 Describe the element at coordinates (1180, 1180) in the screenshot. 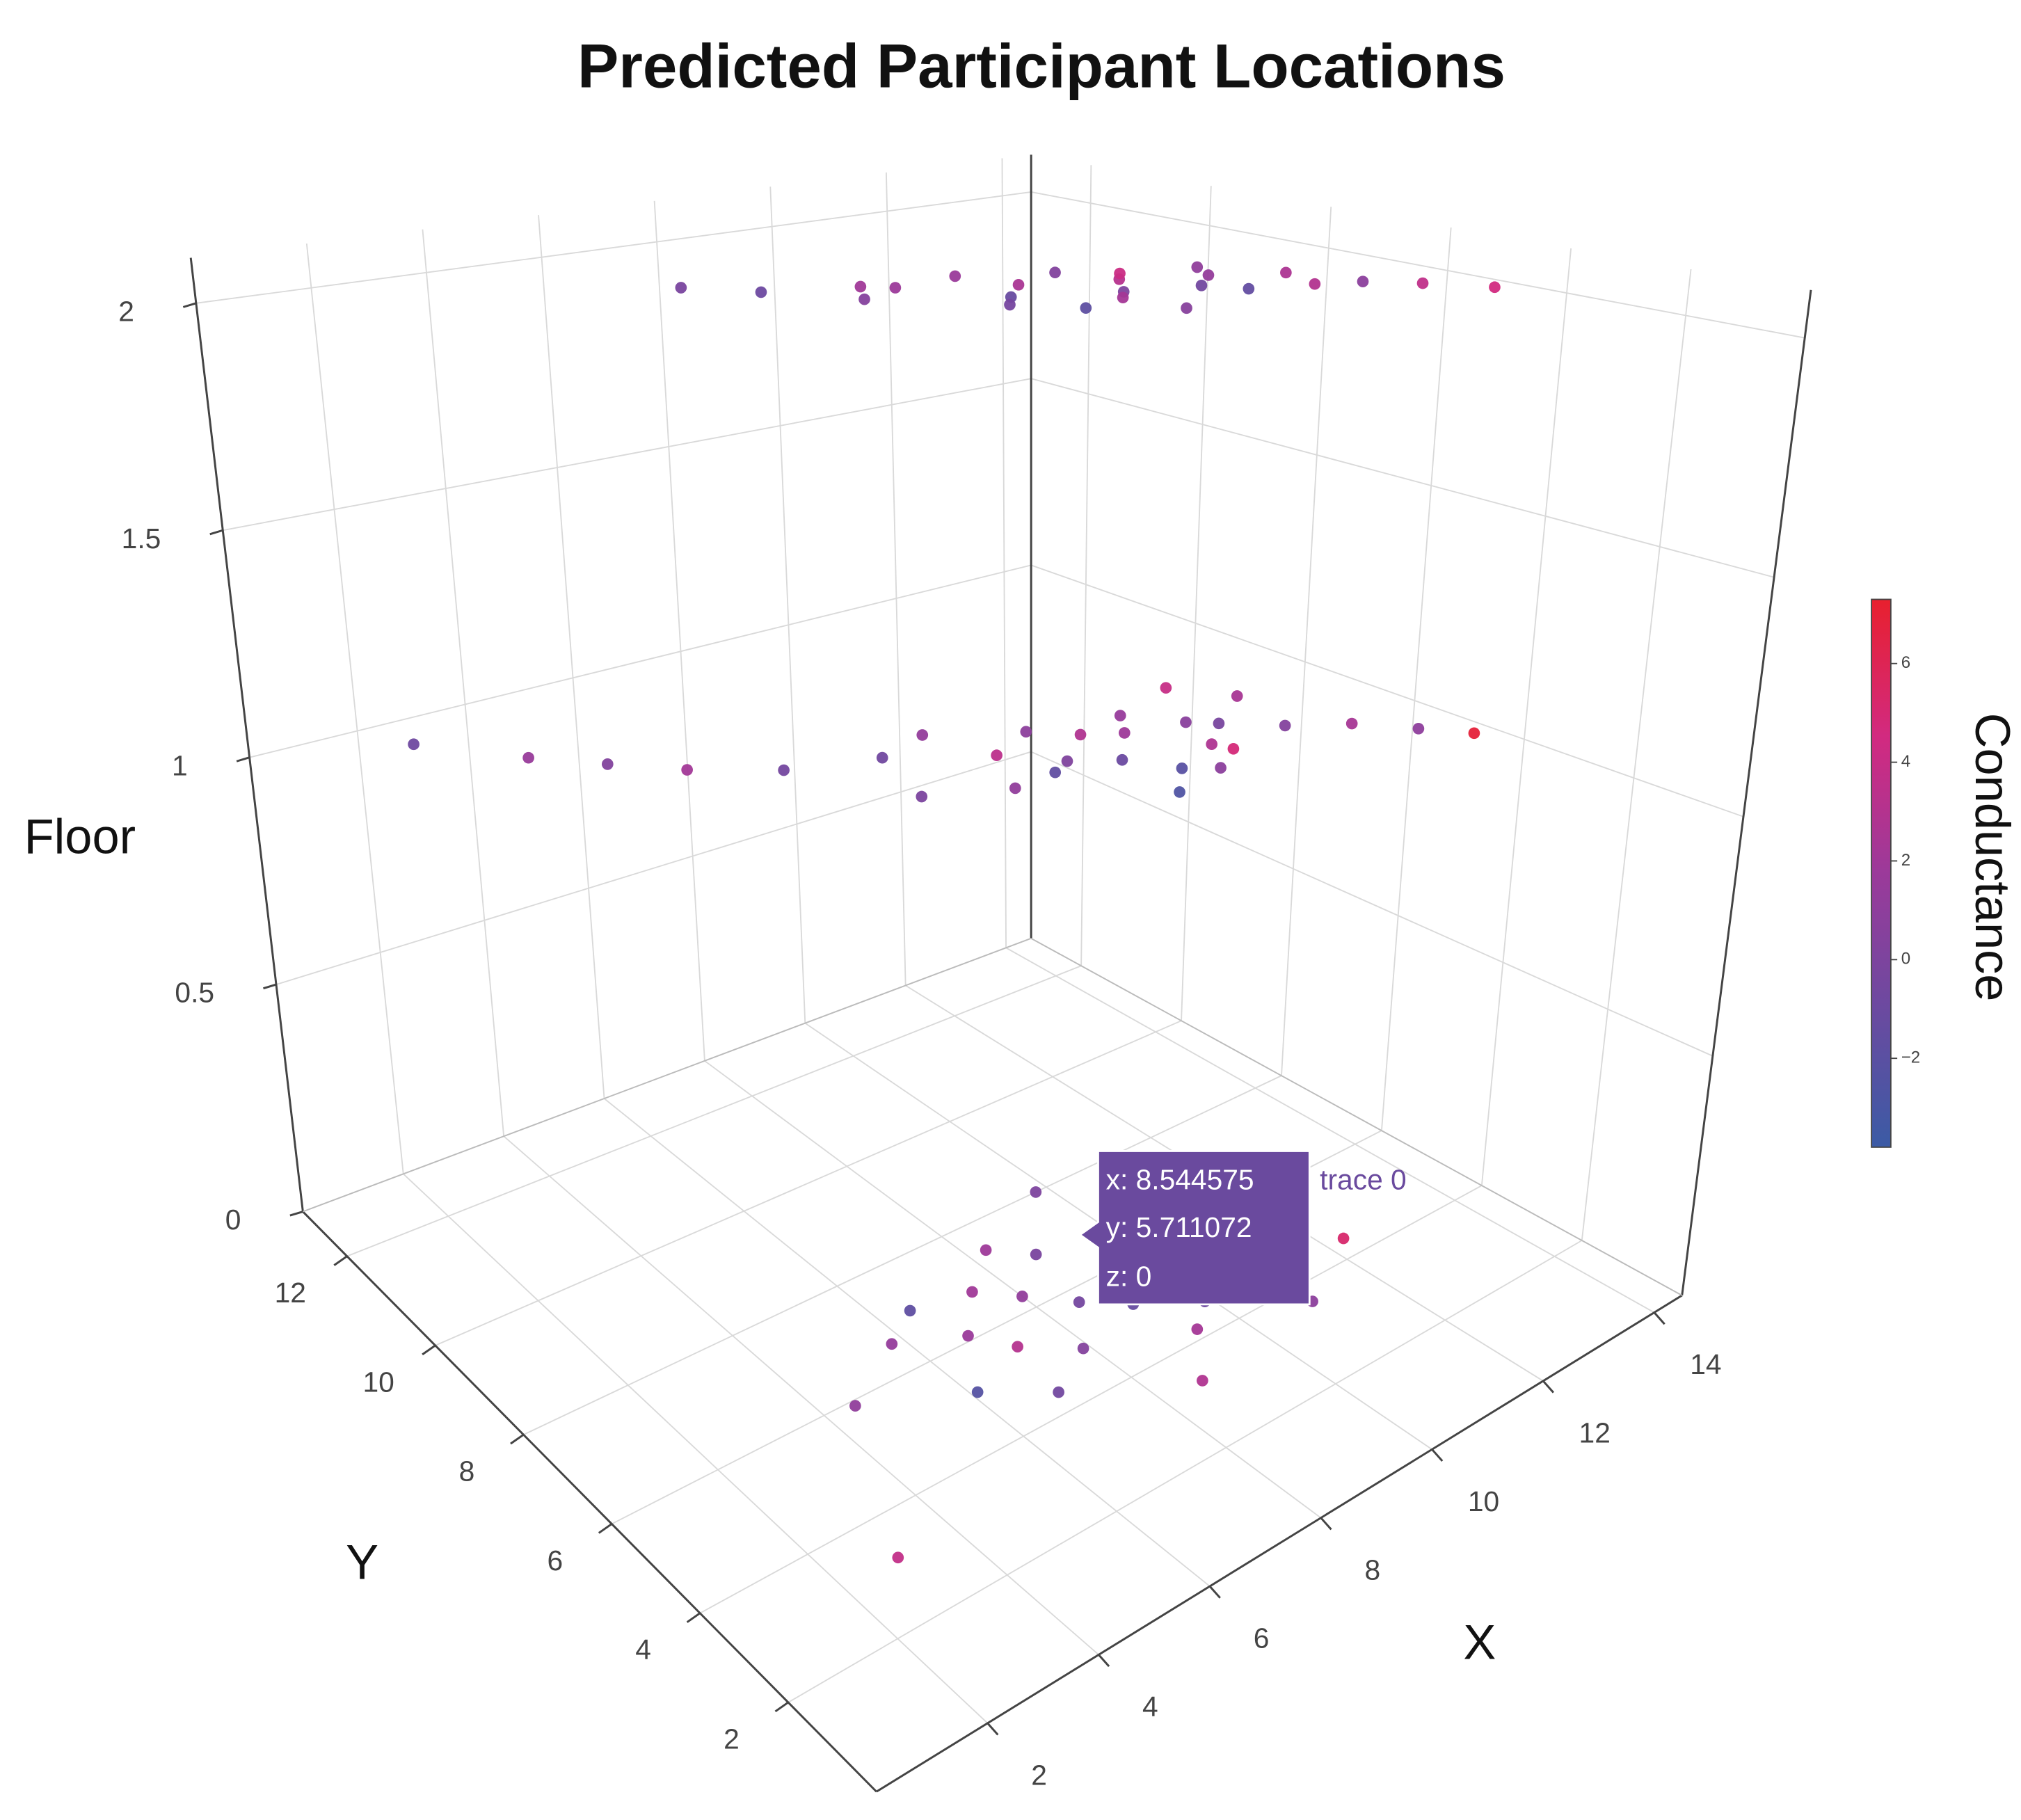

I see `tooltip-line: x: 8.544575` at that location.